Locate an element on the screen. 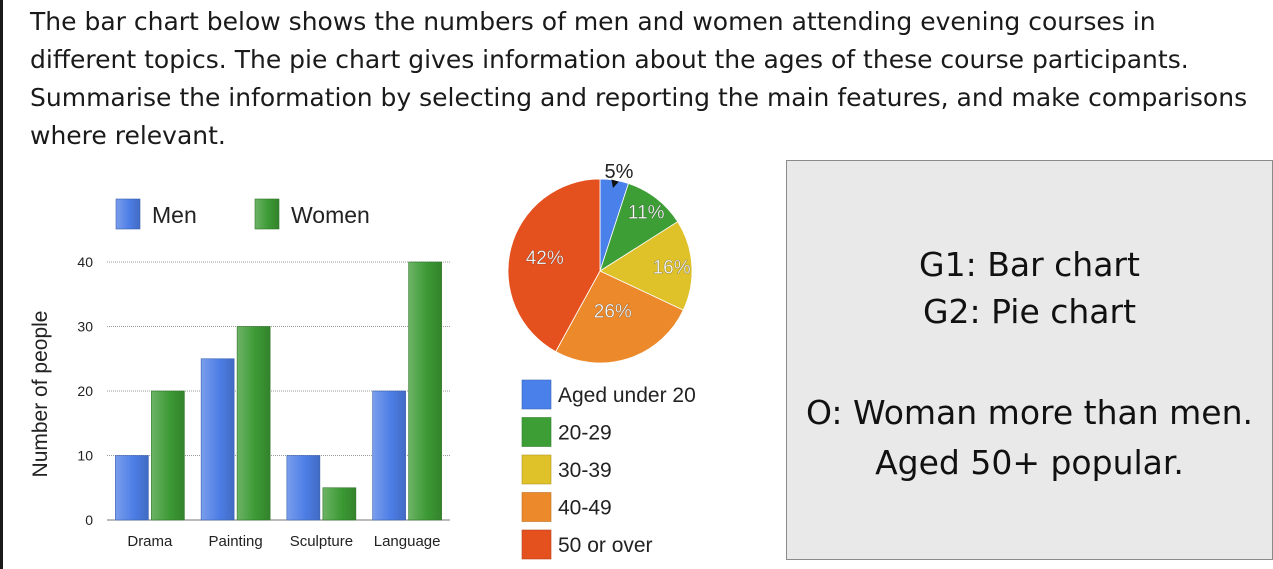  pie-label-arrow is located at coordinates (615, 183).